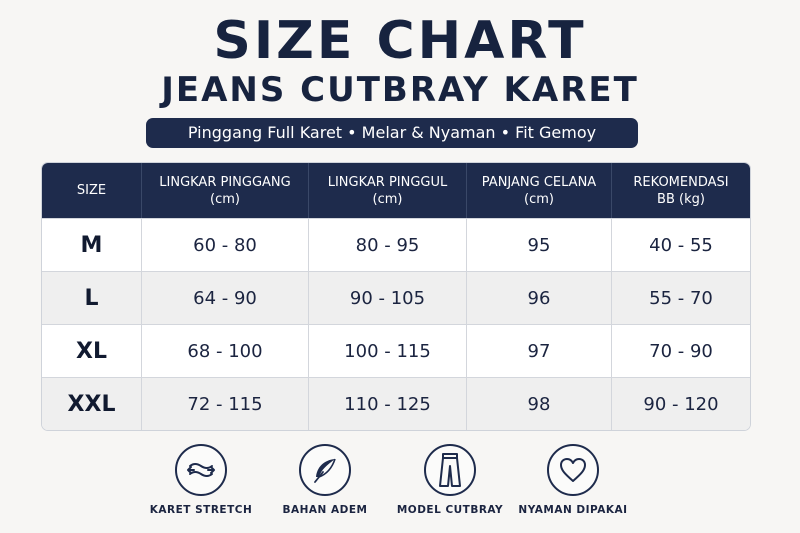 Image resolution: width=800 pixels, height=533 pixels. Describe the element at coordinates (201, 510) in the screenshot. I see `feature-label: KARET STRETCH` at that location.